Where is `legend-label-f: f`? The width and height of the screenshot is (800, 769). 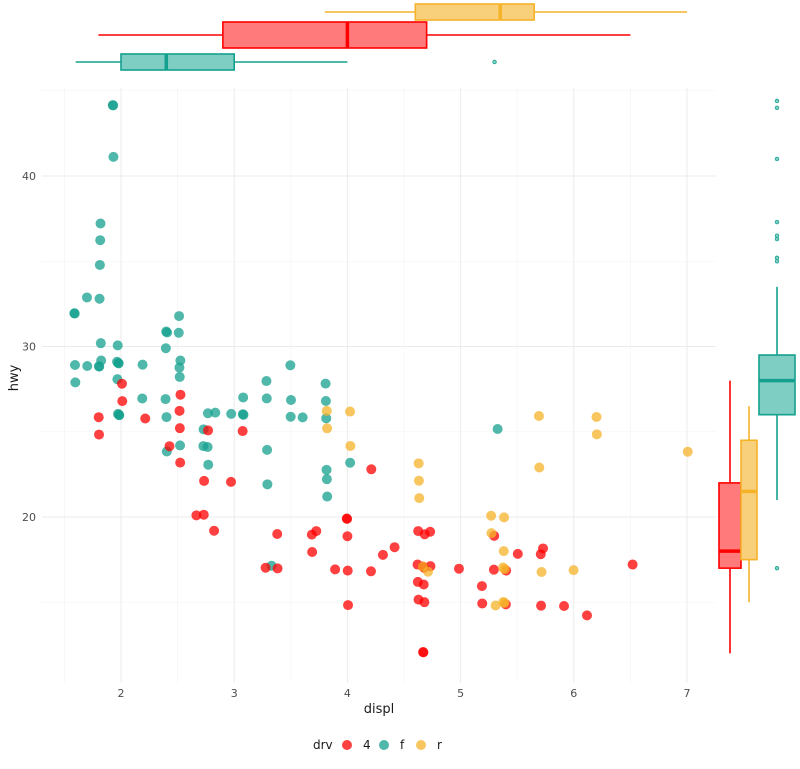
legend-label-f: f is located at coordinates (402, 745).